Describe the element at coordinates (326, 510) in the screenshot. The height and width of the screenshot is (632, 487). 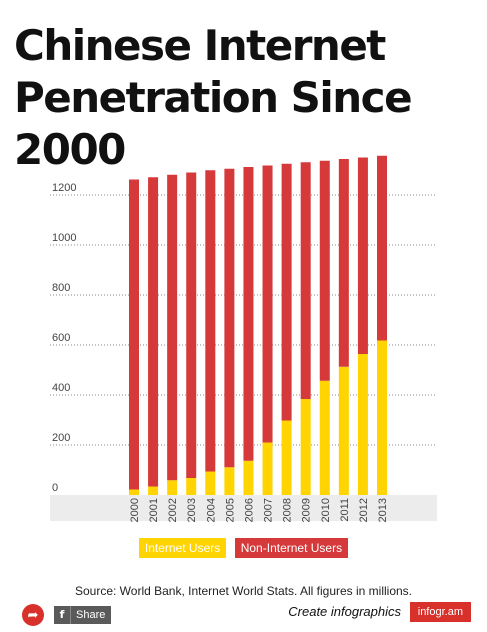
I see `x-tick-label: 2010` at that location.